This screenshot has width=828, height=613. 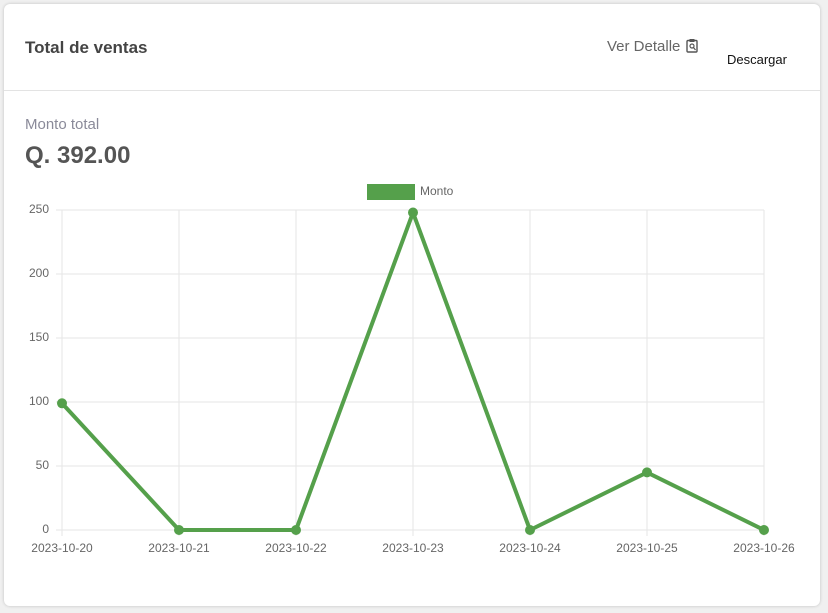 I want to click on detail-link: Ver Detalle, so click(x=653, y=46).